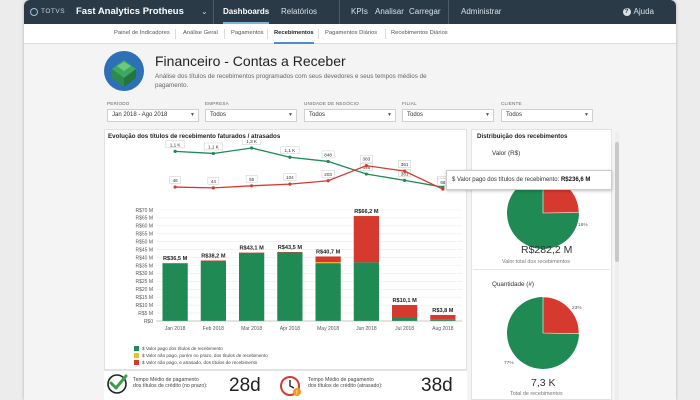 Image resolution: width=700 pixels, height=400 pixels. Describe the element at coordinates (246, 12) in the screenshot. I see `nav-dashboards: Dashboards` at that location.